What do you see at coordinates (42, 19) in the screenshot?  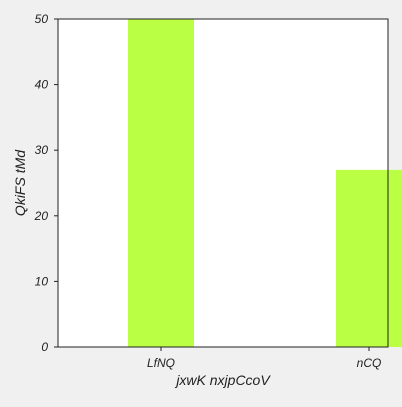 I see `y-tick-label: 50` at bounding box center [42, 19].